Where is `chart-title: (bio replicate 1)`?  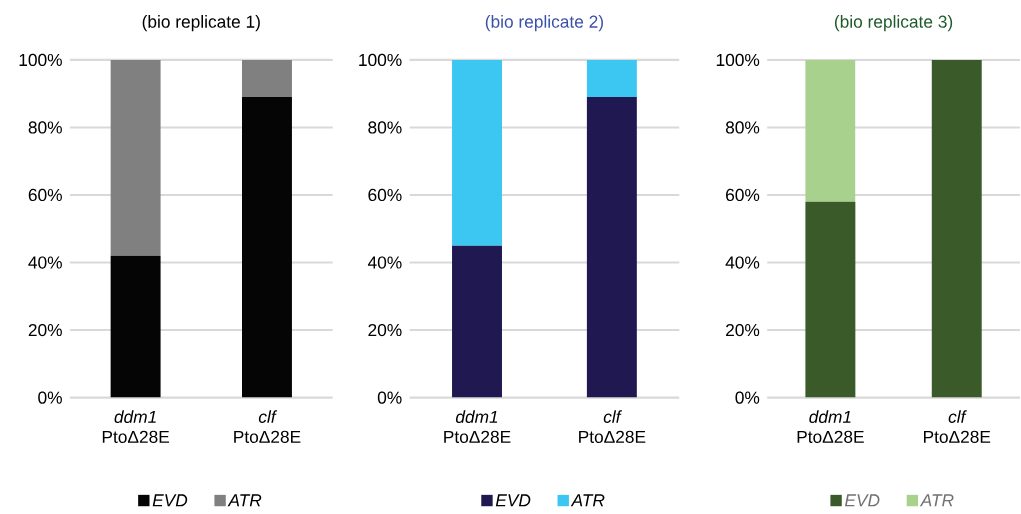 chart-title: (bio replicate 1) is located at coordinates (201, 23).